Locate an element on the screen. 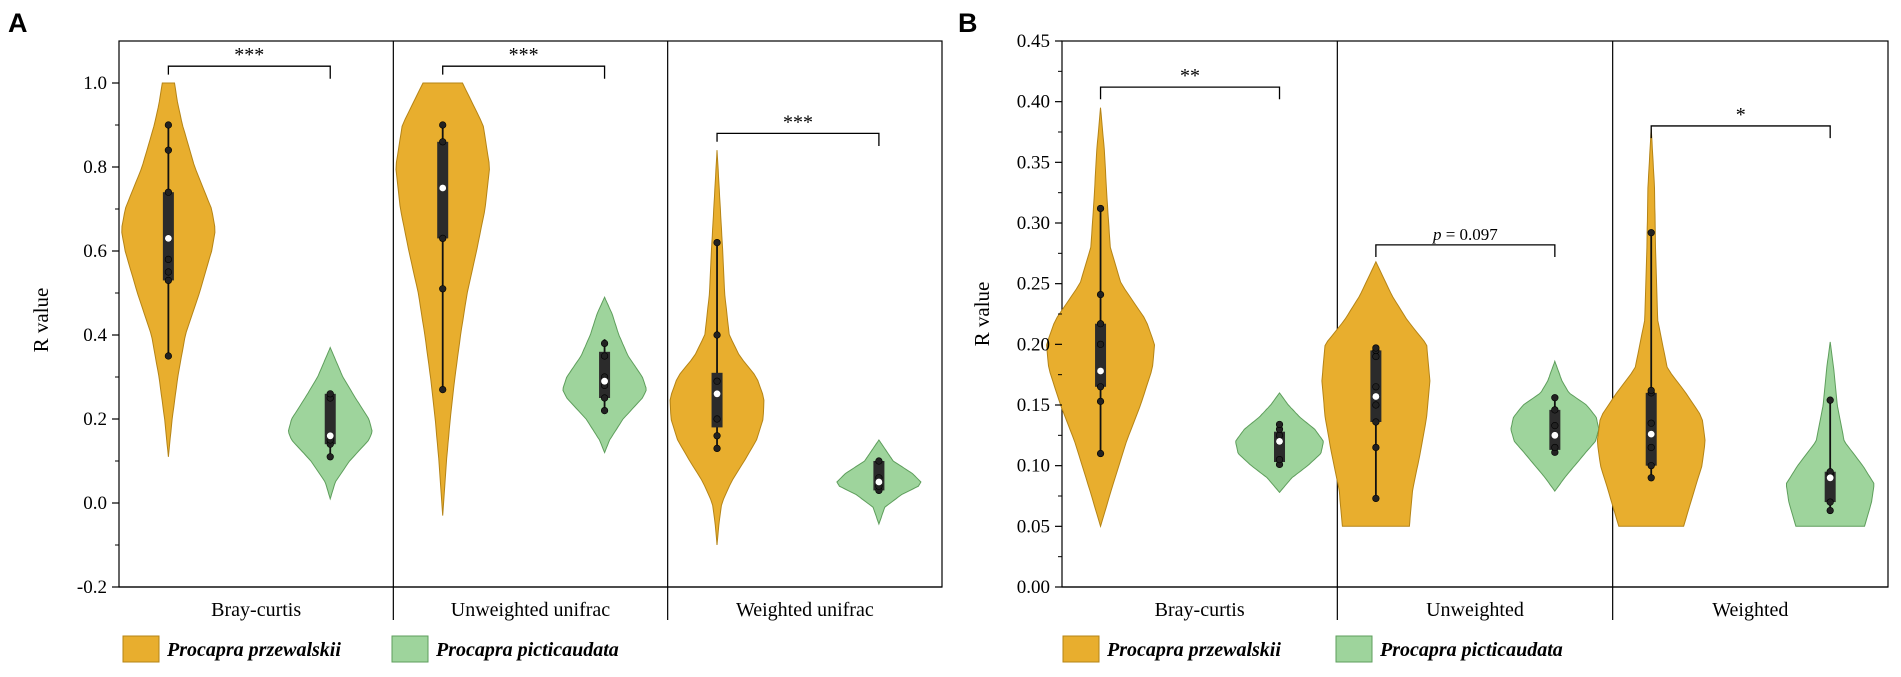 This screenshot has height=677, width=1901. panel-a-y-axis-title: R value is located at coordinates (41, 320).